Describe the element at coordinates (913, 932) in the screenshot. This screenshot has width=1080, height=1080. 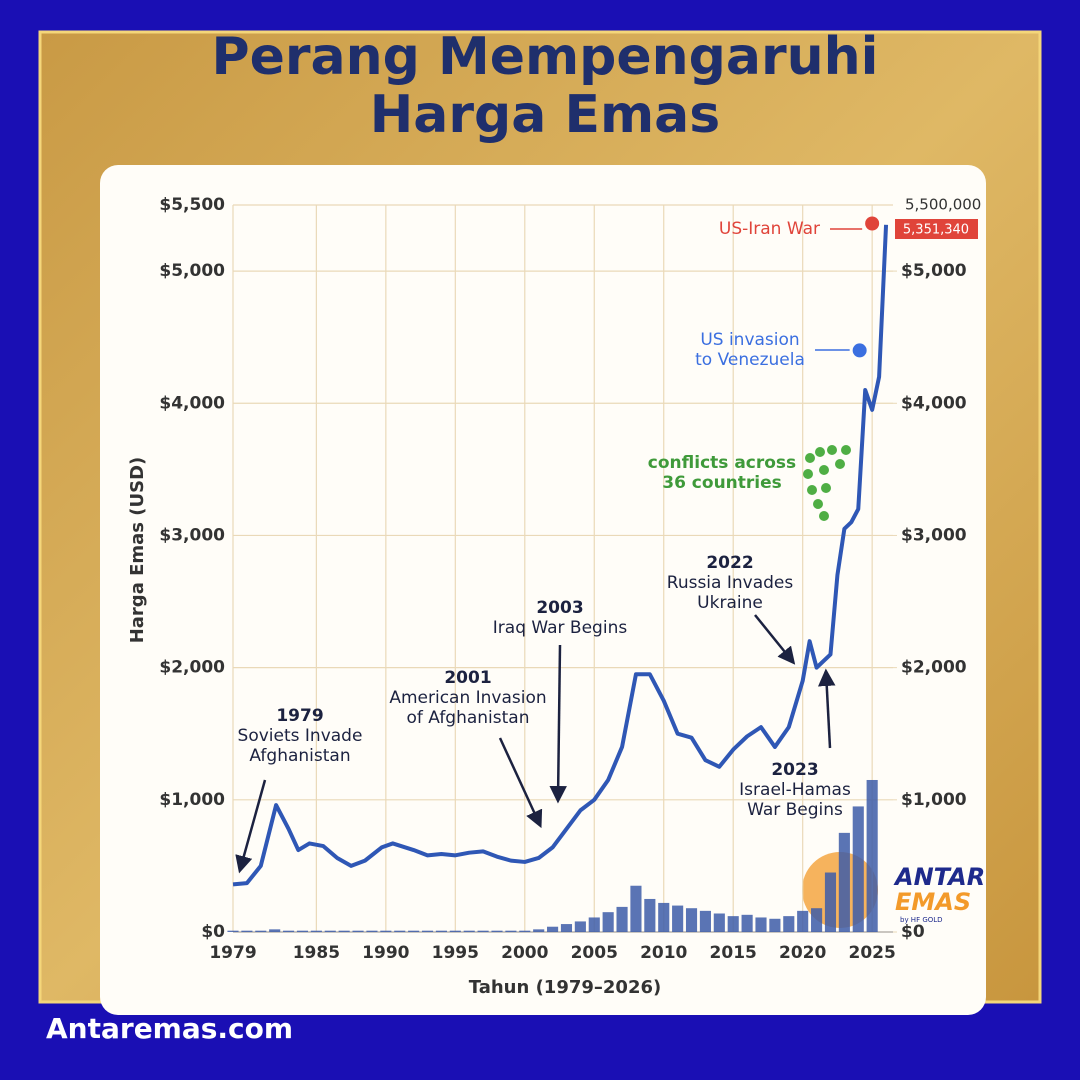
I see `y2-tick-label: $0` at that location.